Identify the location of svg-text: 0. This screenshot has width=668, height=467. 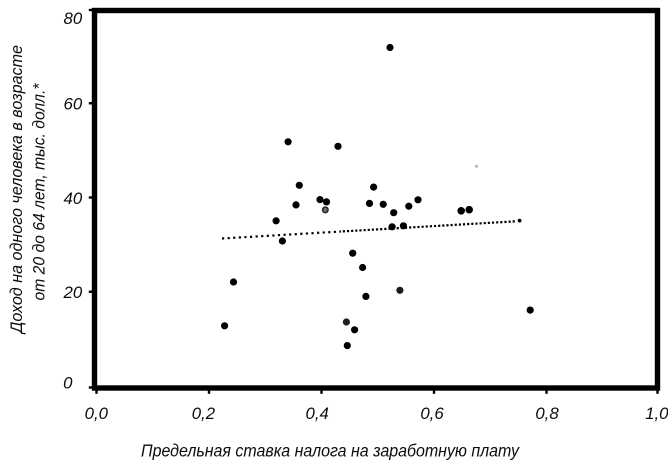
(68, 383).